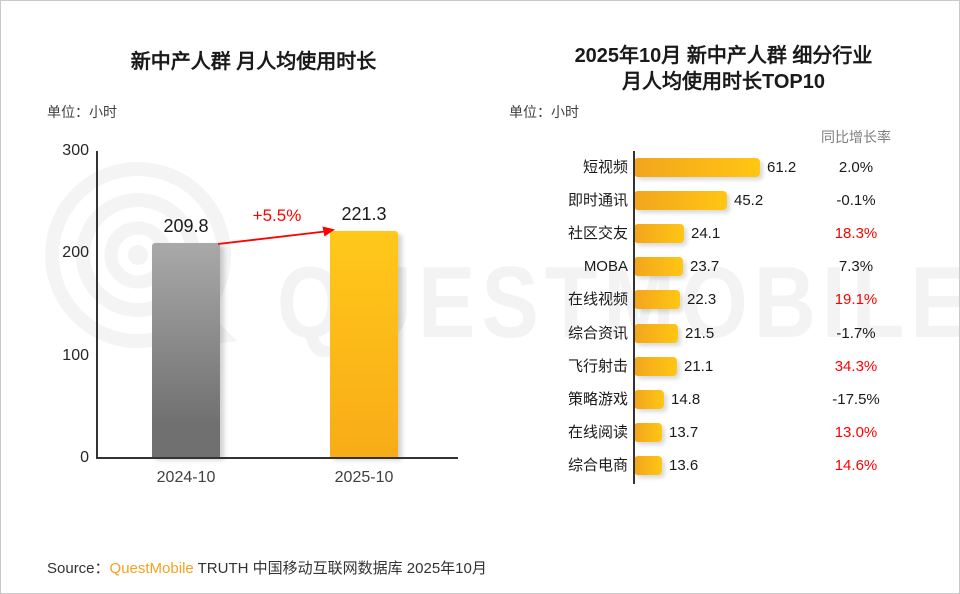 This screenshot has width=960, height=594. I want to click on industry-growth: 7.3%, so click(856, 267).